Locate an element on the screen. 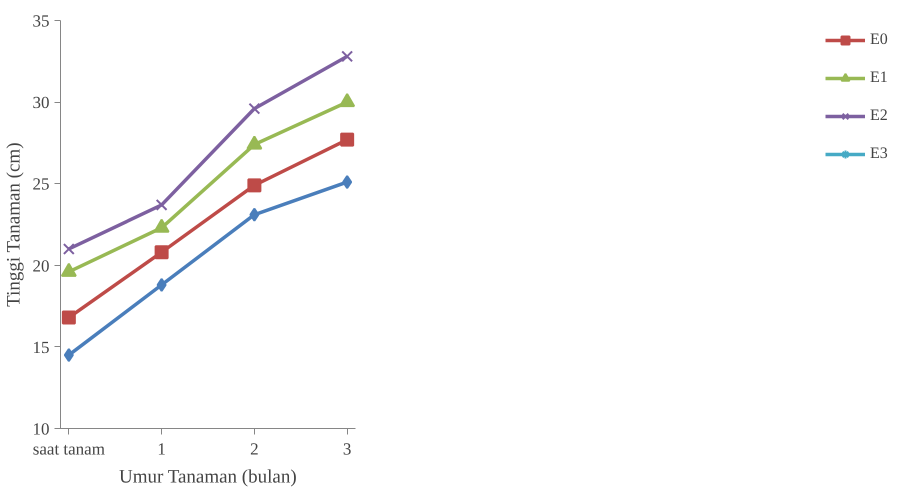 The image size is (905, 493). y-tick-label: 10 is located at coordinates (41, 429).